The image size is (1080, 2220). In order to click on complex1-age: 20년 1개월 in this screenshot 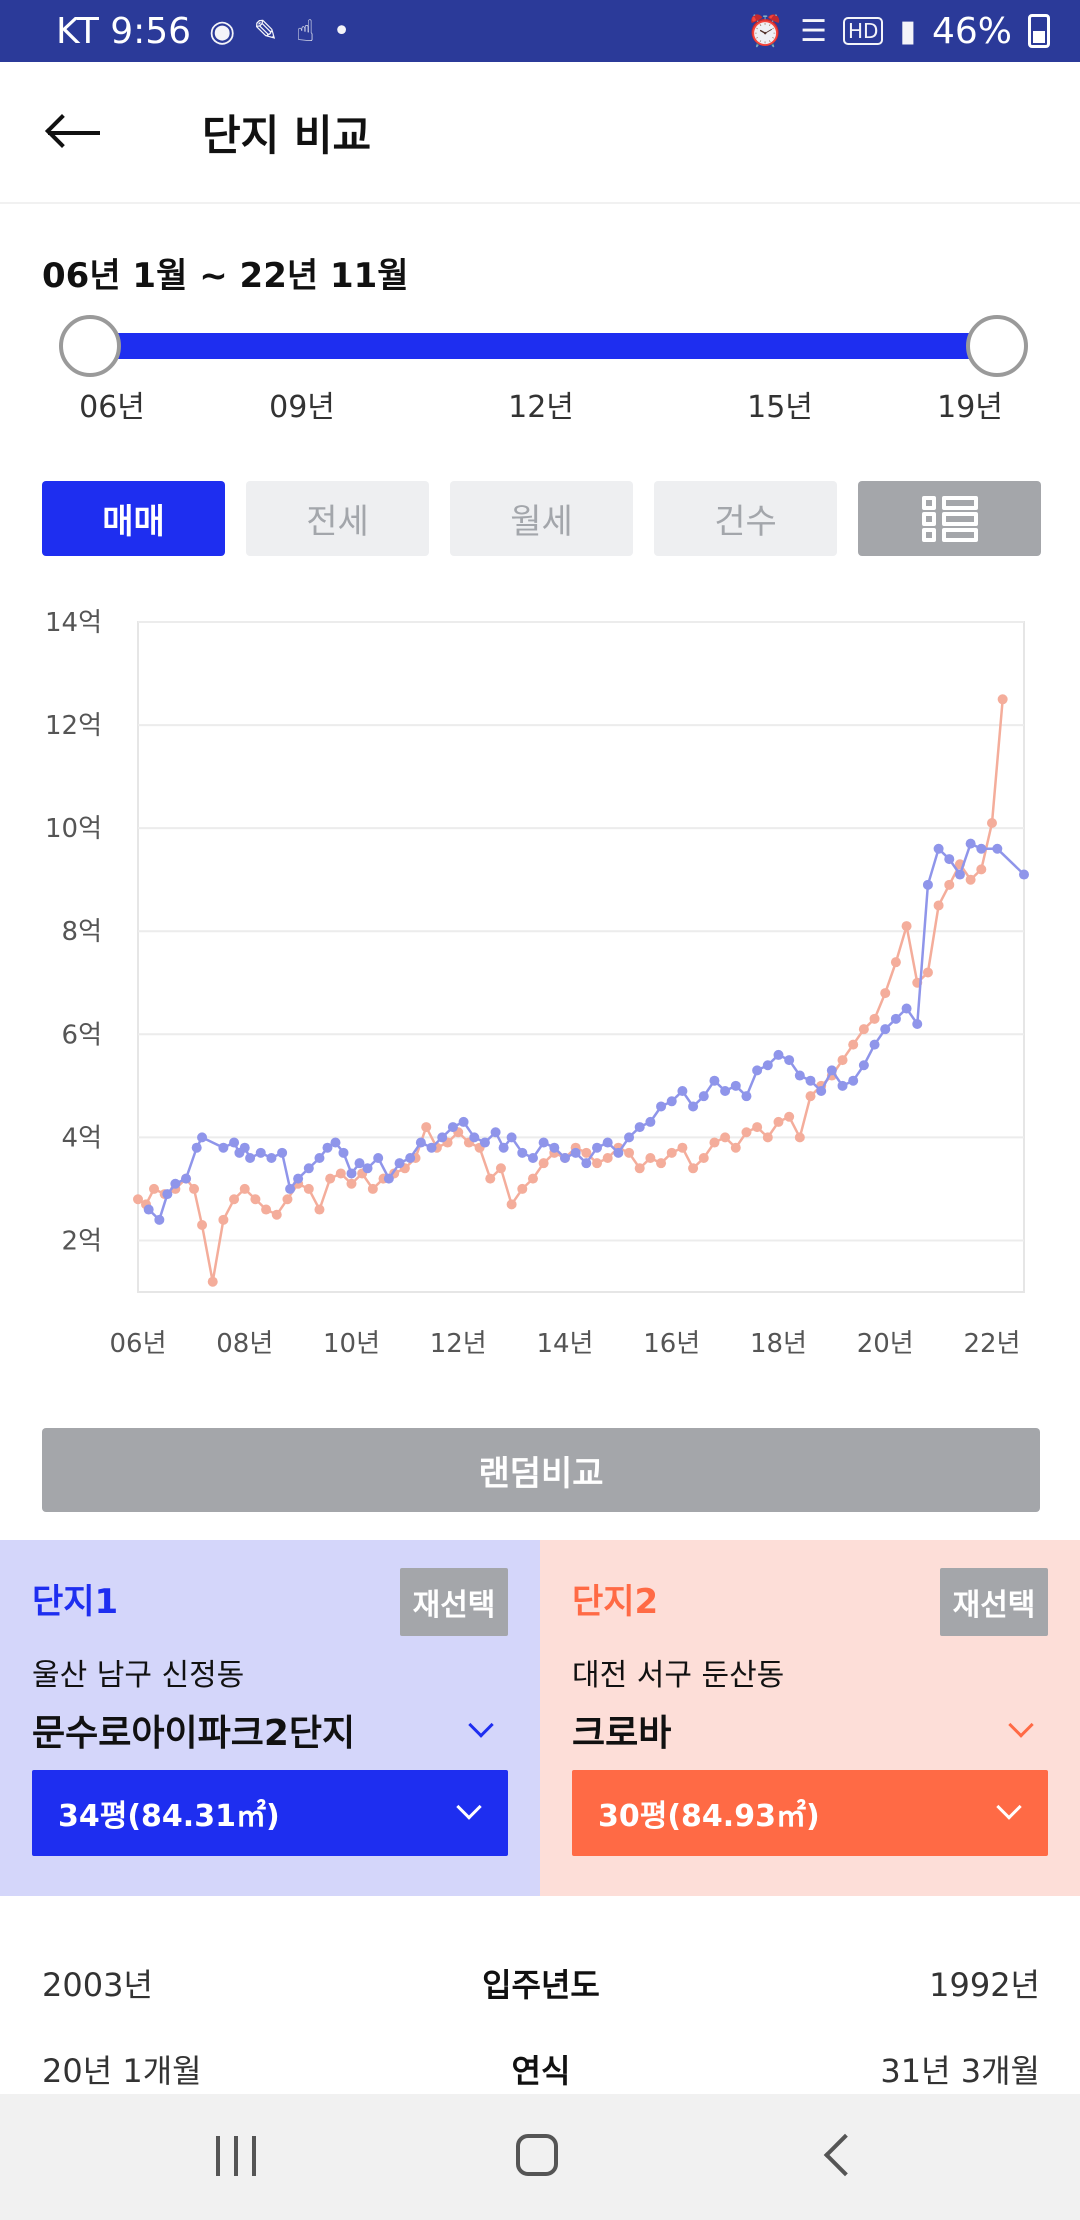, I will do `click(122, 2071)`.